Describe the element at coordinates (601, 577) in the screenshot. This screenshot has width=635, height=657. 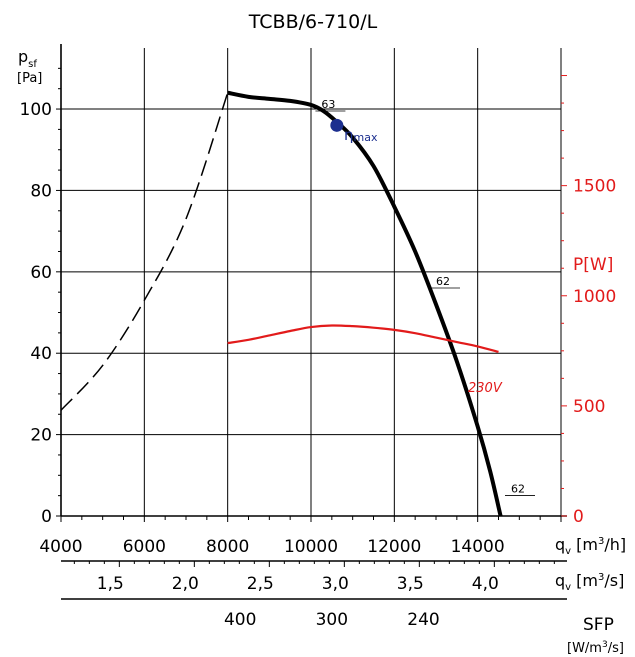
I see `x-secondary-unit-sup: 3` at that location.